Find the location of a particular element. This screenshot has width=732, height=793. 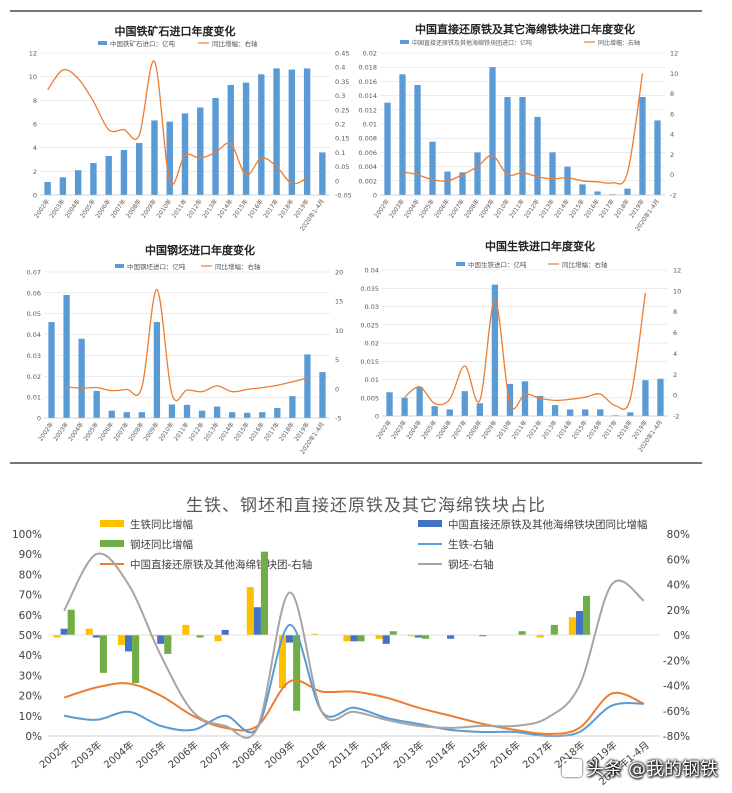

chart-1-title: 中国直接还原铁及其它海绵铁块进口年度变化 is located at coordinates (525, 29).